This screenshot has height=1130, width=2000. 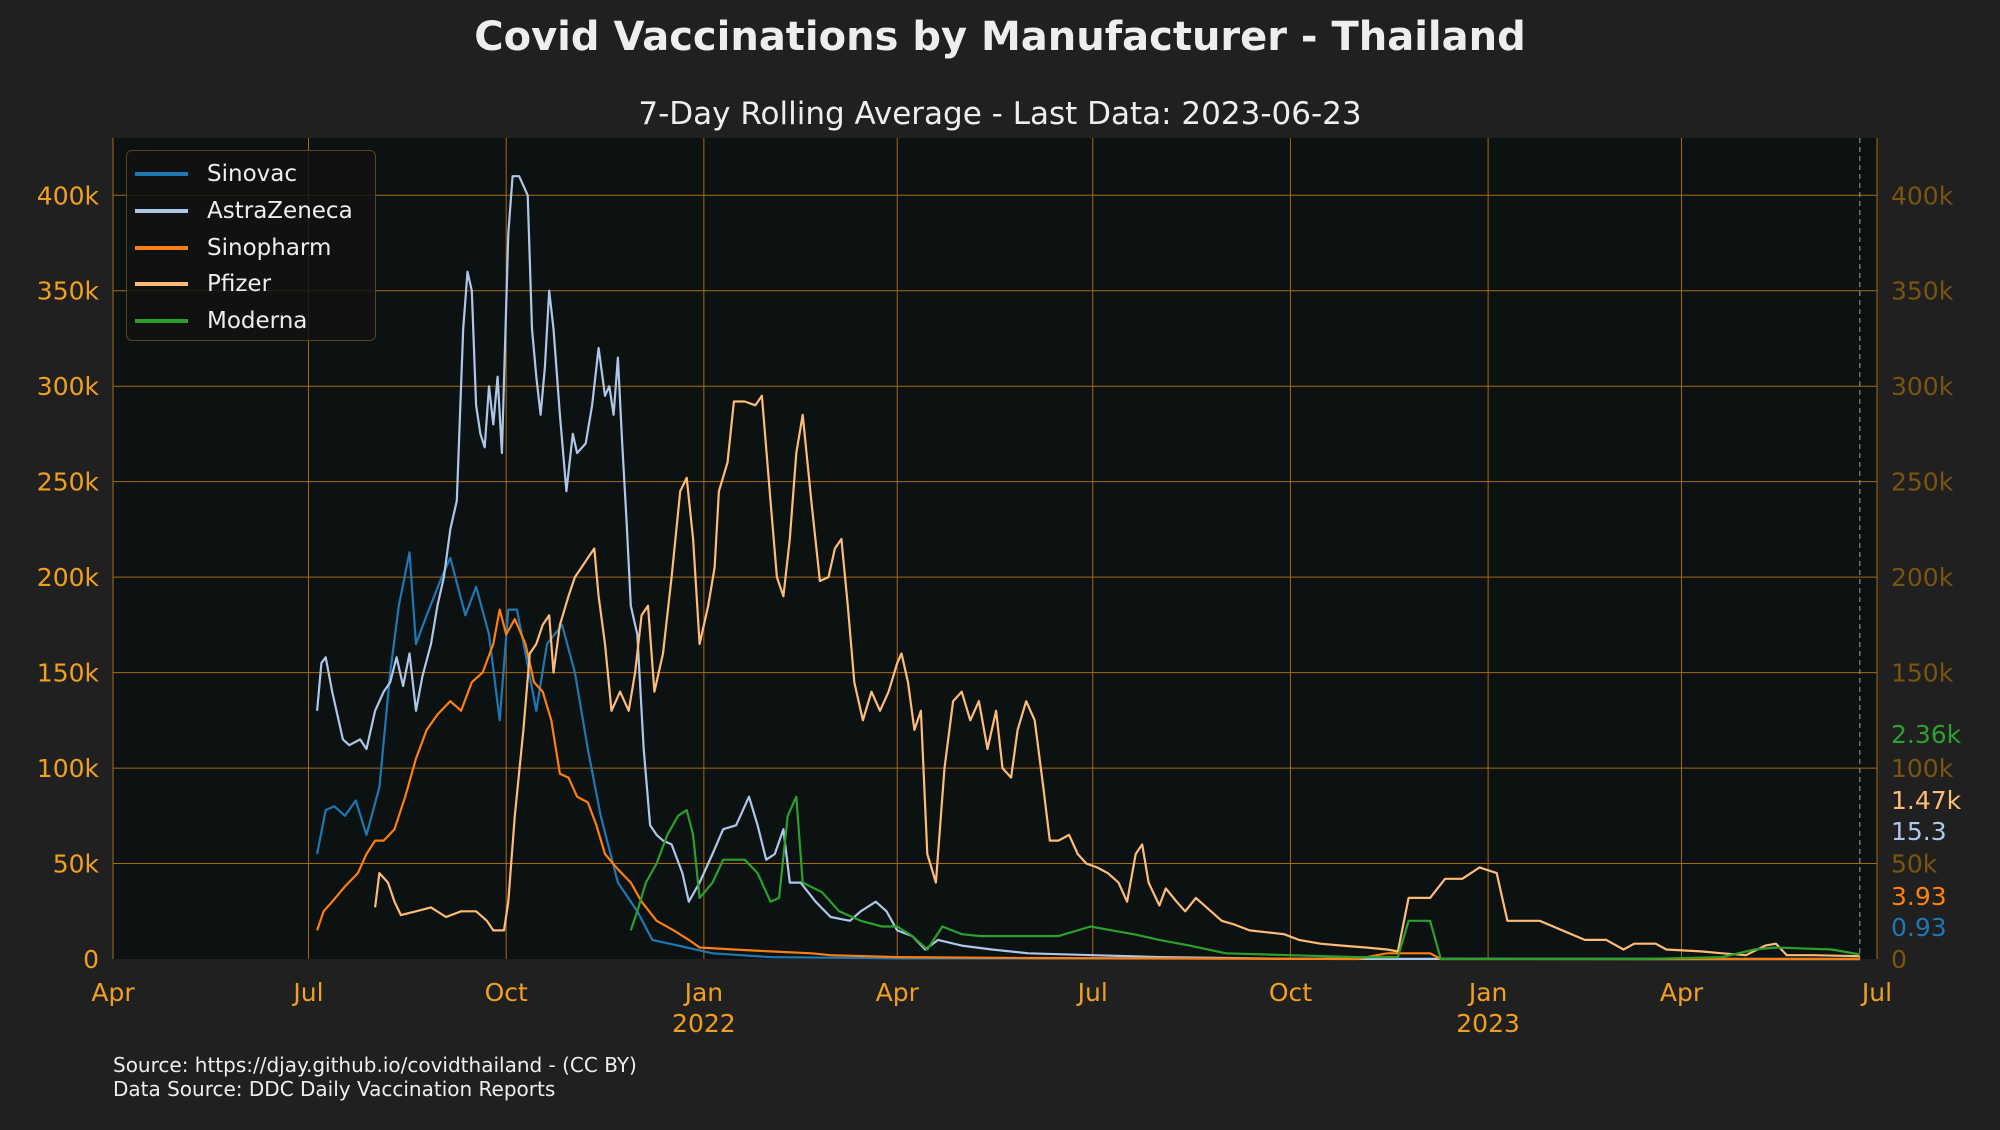 I want to click on legend-item-moderna: Moderna, so click(x=221, y=321).